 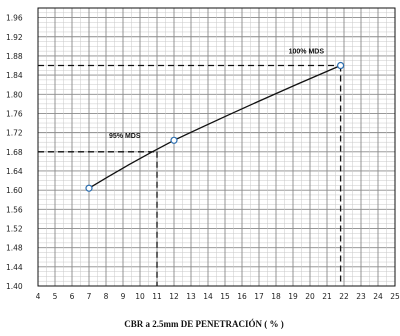 I want to click on x-tick-label: 8, so click(x=106, y=296).